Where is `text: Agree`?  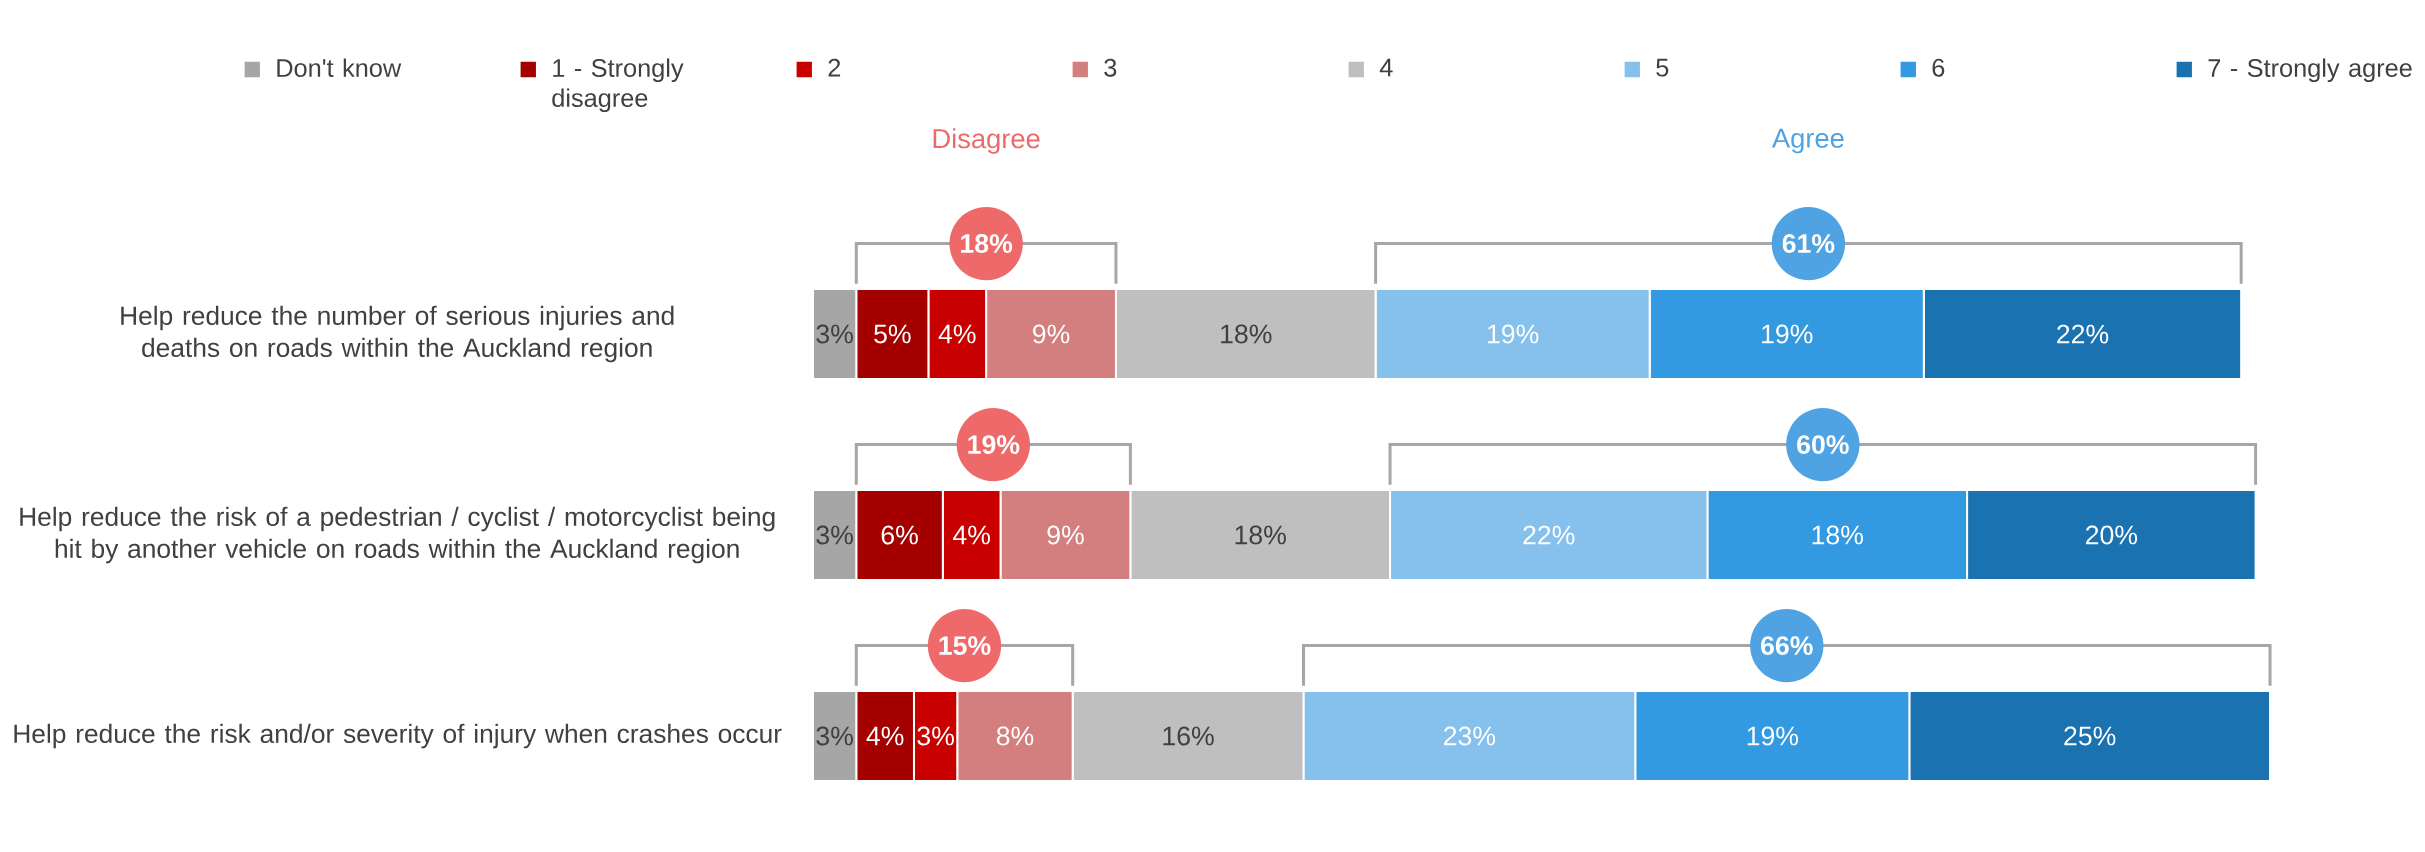
text: Agree is located at coordinates (1807, 141).